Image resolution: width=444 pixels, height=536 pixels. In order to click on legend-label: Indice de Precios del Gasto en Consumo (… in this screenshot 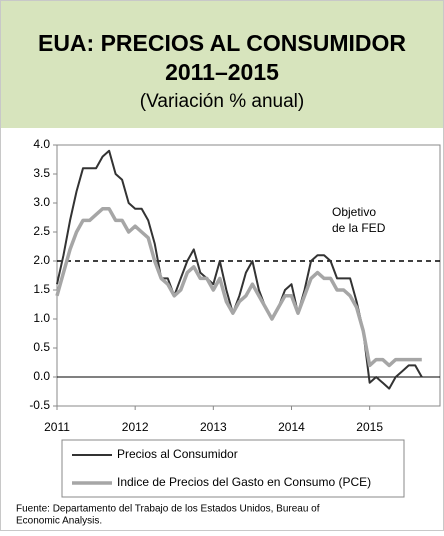, I will do `click(244, 482)`.